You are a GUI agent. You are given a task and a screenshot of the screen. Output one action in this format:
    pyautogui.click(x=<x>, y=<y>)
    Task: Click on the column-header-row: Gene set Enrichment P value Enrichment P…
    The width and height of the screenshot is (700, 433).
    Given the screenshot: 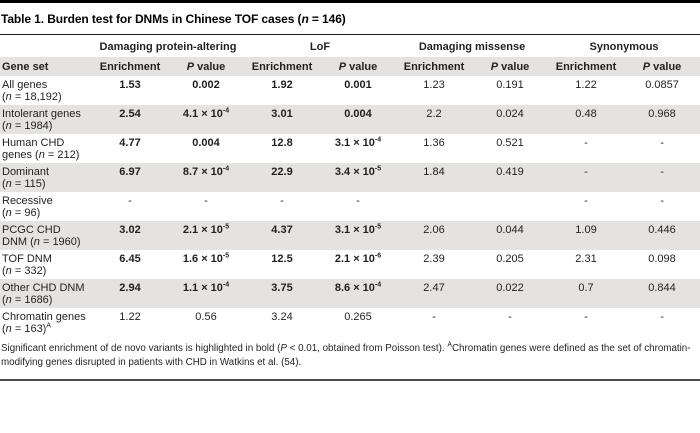 What is the action you would take?
    pyautogui.click(x=350, y=66)
    